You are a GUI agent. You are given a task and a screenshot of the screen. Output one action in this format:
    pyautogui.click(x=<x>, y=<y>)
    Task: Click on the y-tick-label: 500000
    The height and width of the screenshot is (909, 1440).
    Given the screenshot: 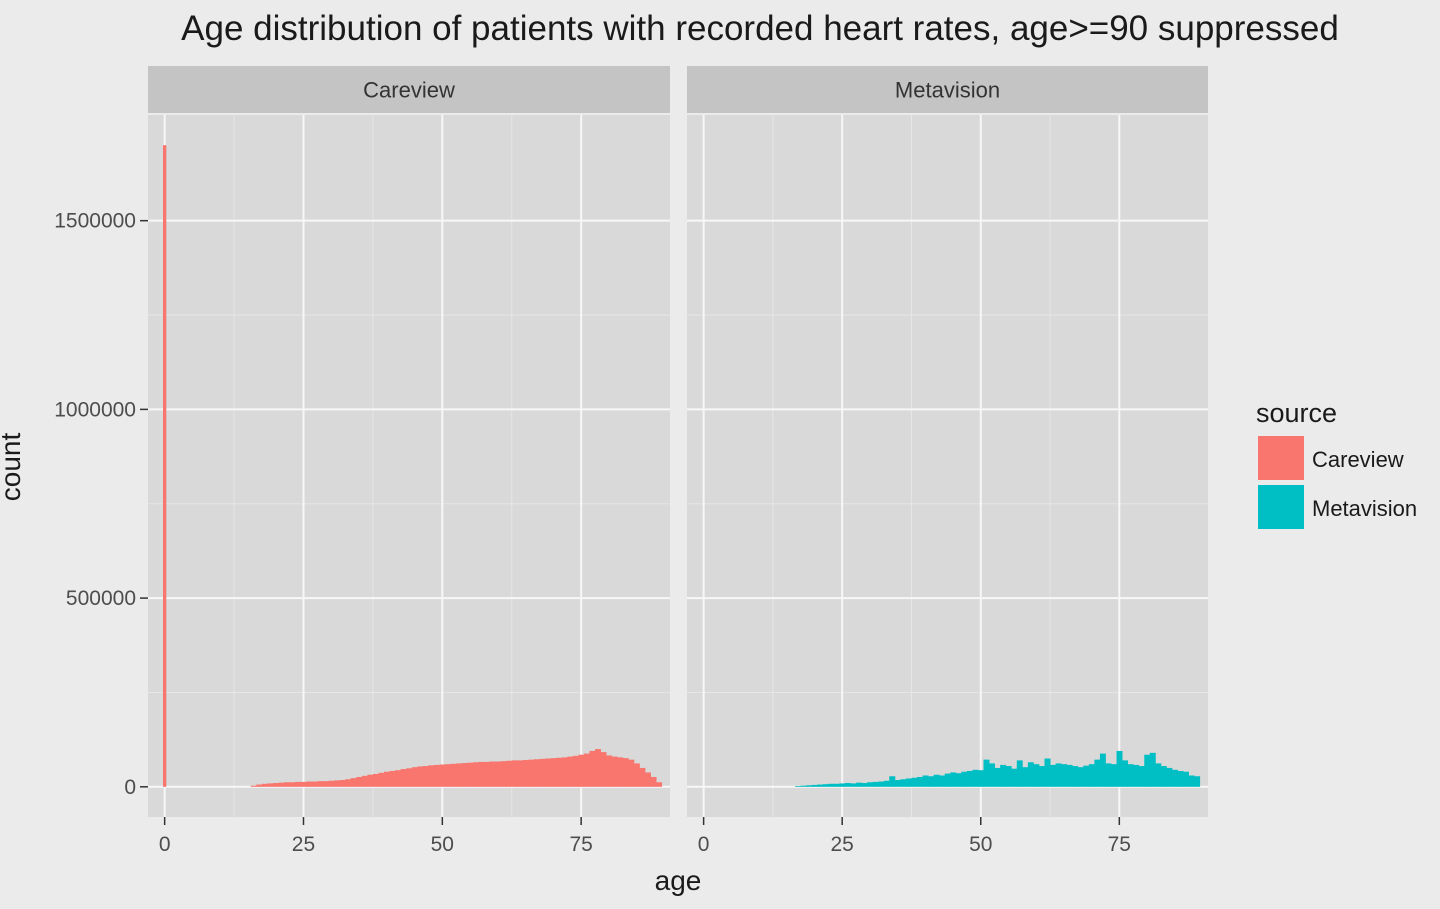 What is the action you would take?
    pyautogui.click(x=101, y=598)
    